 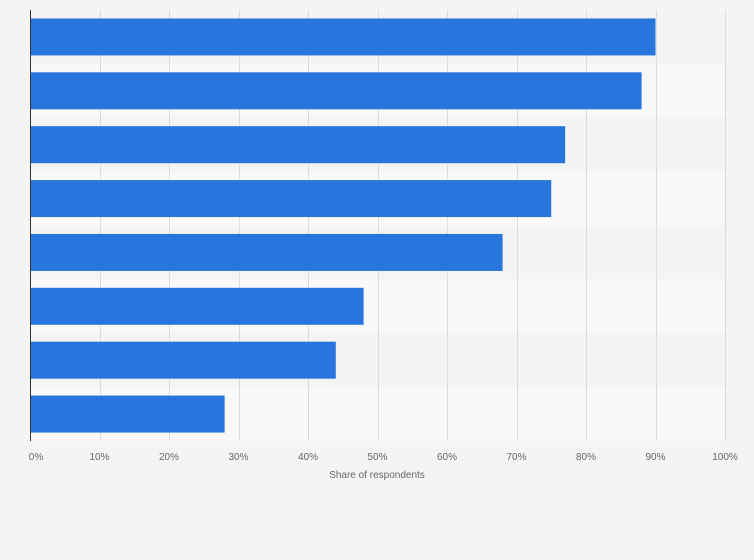 What do you see at coordinates (169, 457) in the screenshot?
I see `x-tick-label: 20%` at bounding box center [169, 457].